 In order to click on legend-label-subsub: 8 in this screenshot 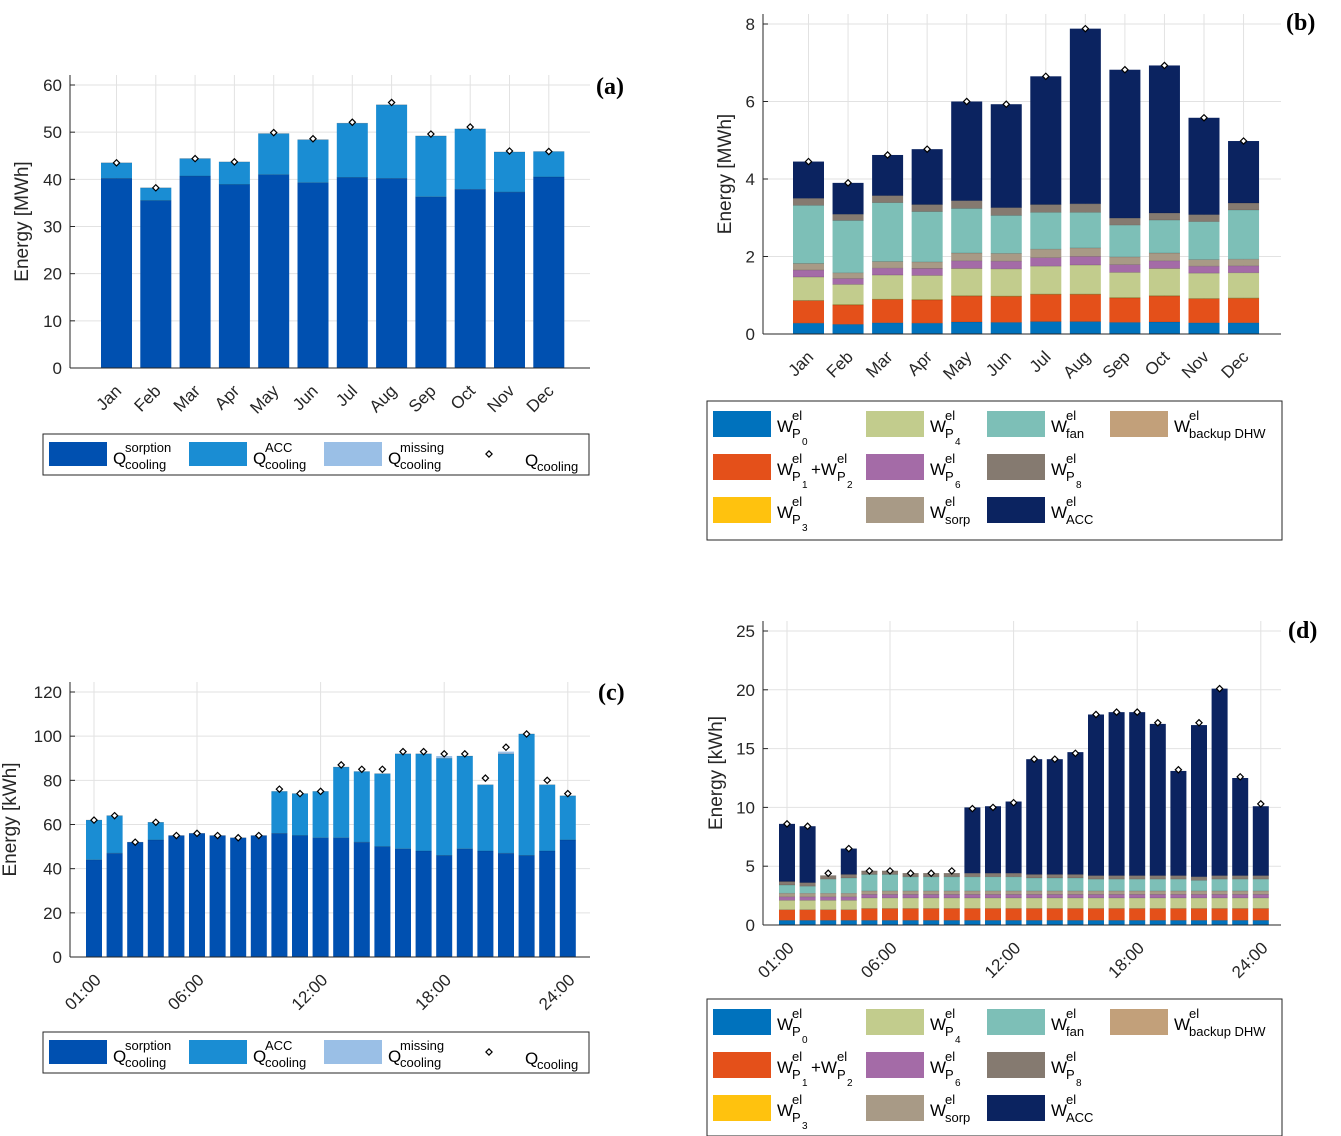, I will do `click(1079, 485)`.